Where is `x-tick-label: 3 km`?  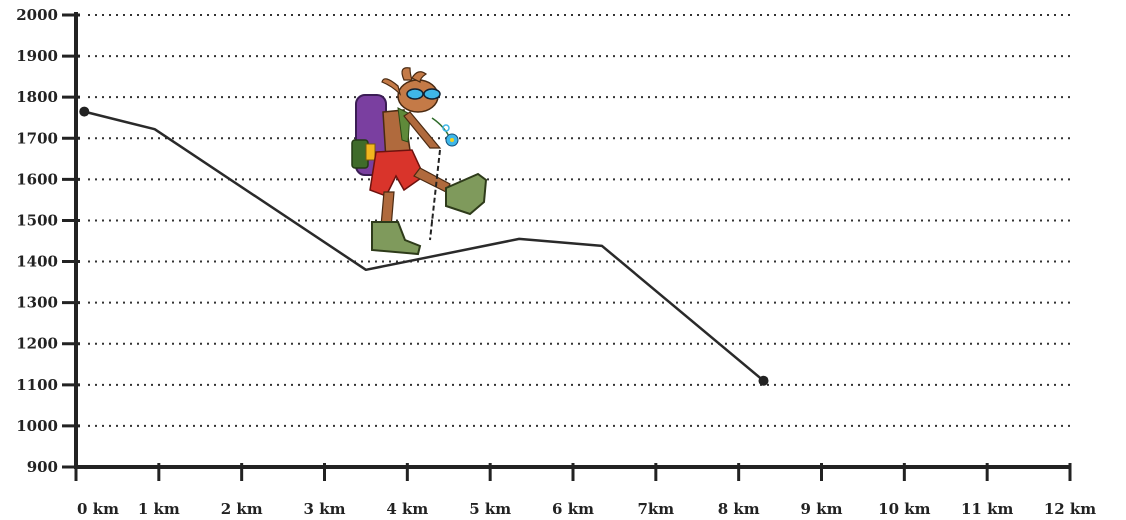 x-tick-label: 3 km is located at coordinates (325, 509).